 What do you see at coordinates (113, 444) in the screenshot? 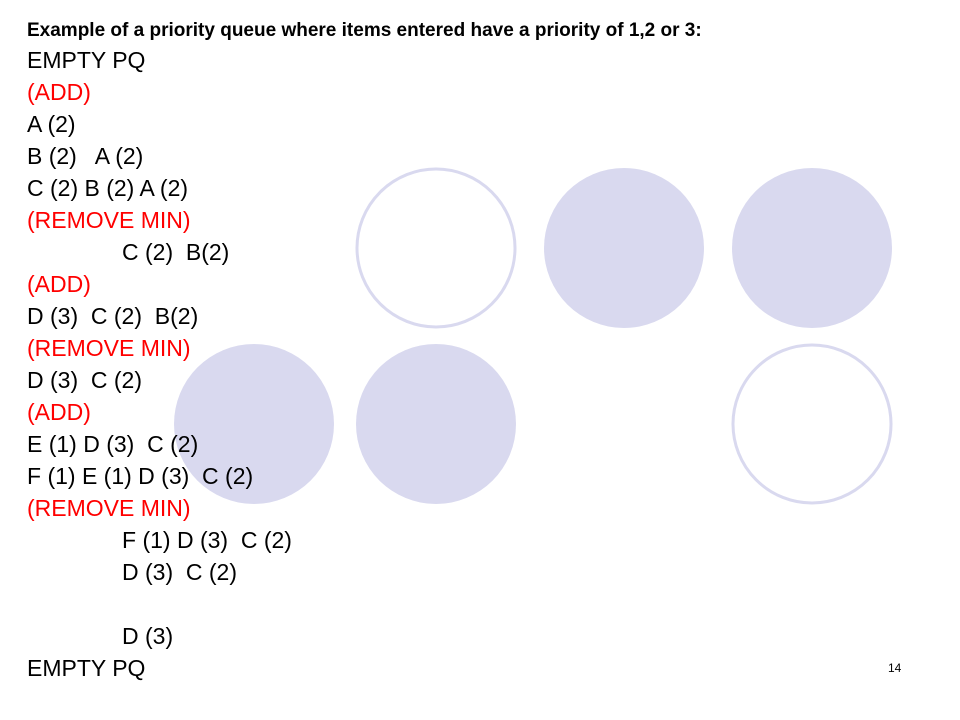
I see `text-line: E (1) D (3) C (2)` at bounding box center [113, 444].